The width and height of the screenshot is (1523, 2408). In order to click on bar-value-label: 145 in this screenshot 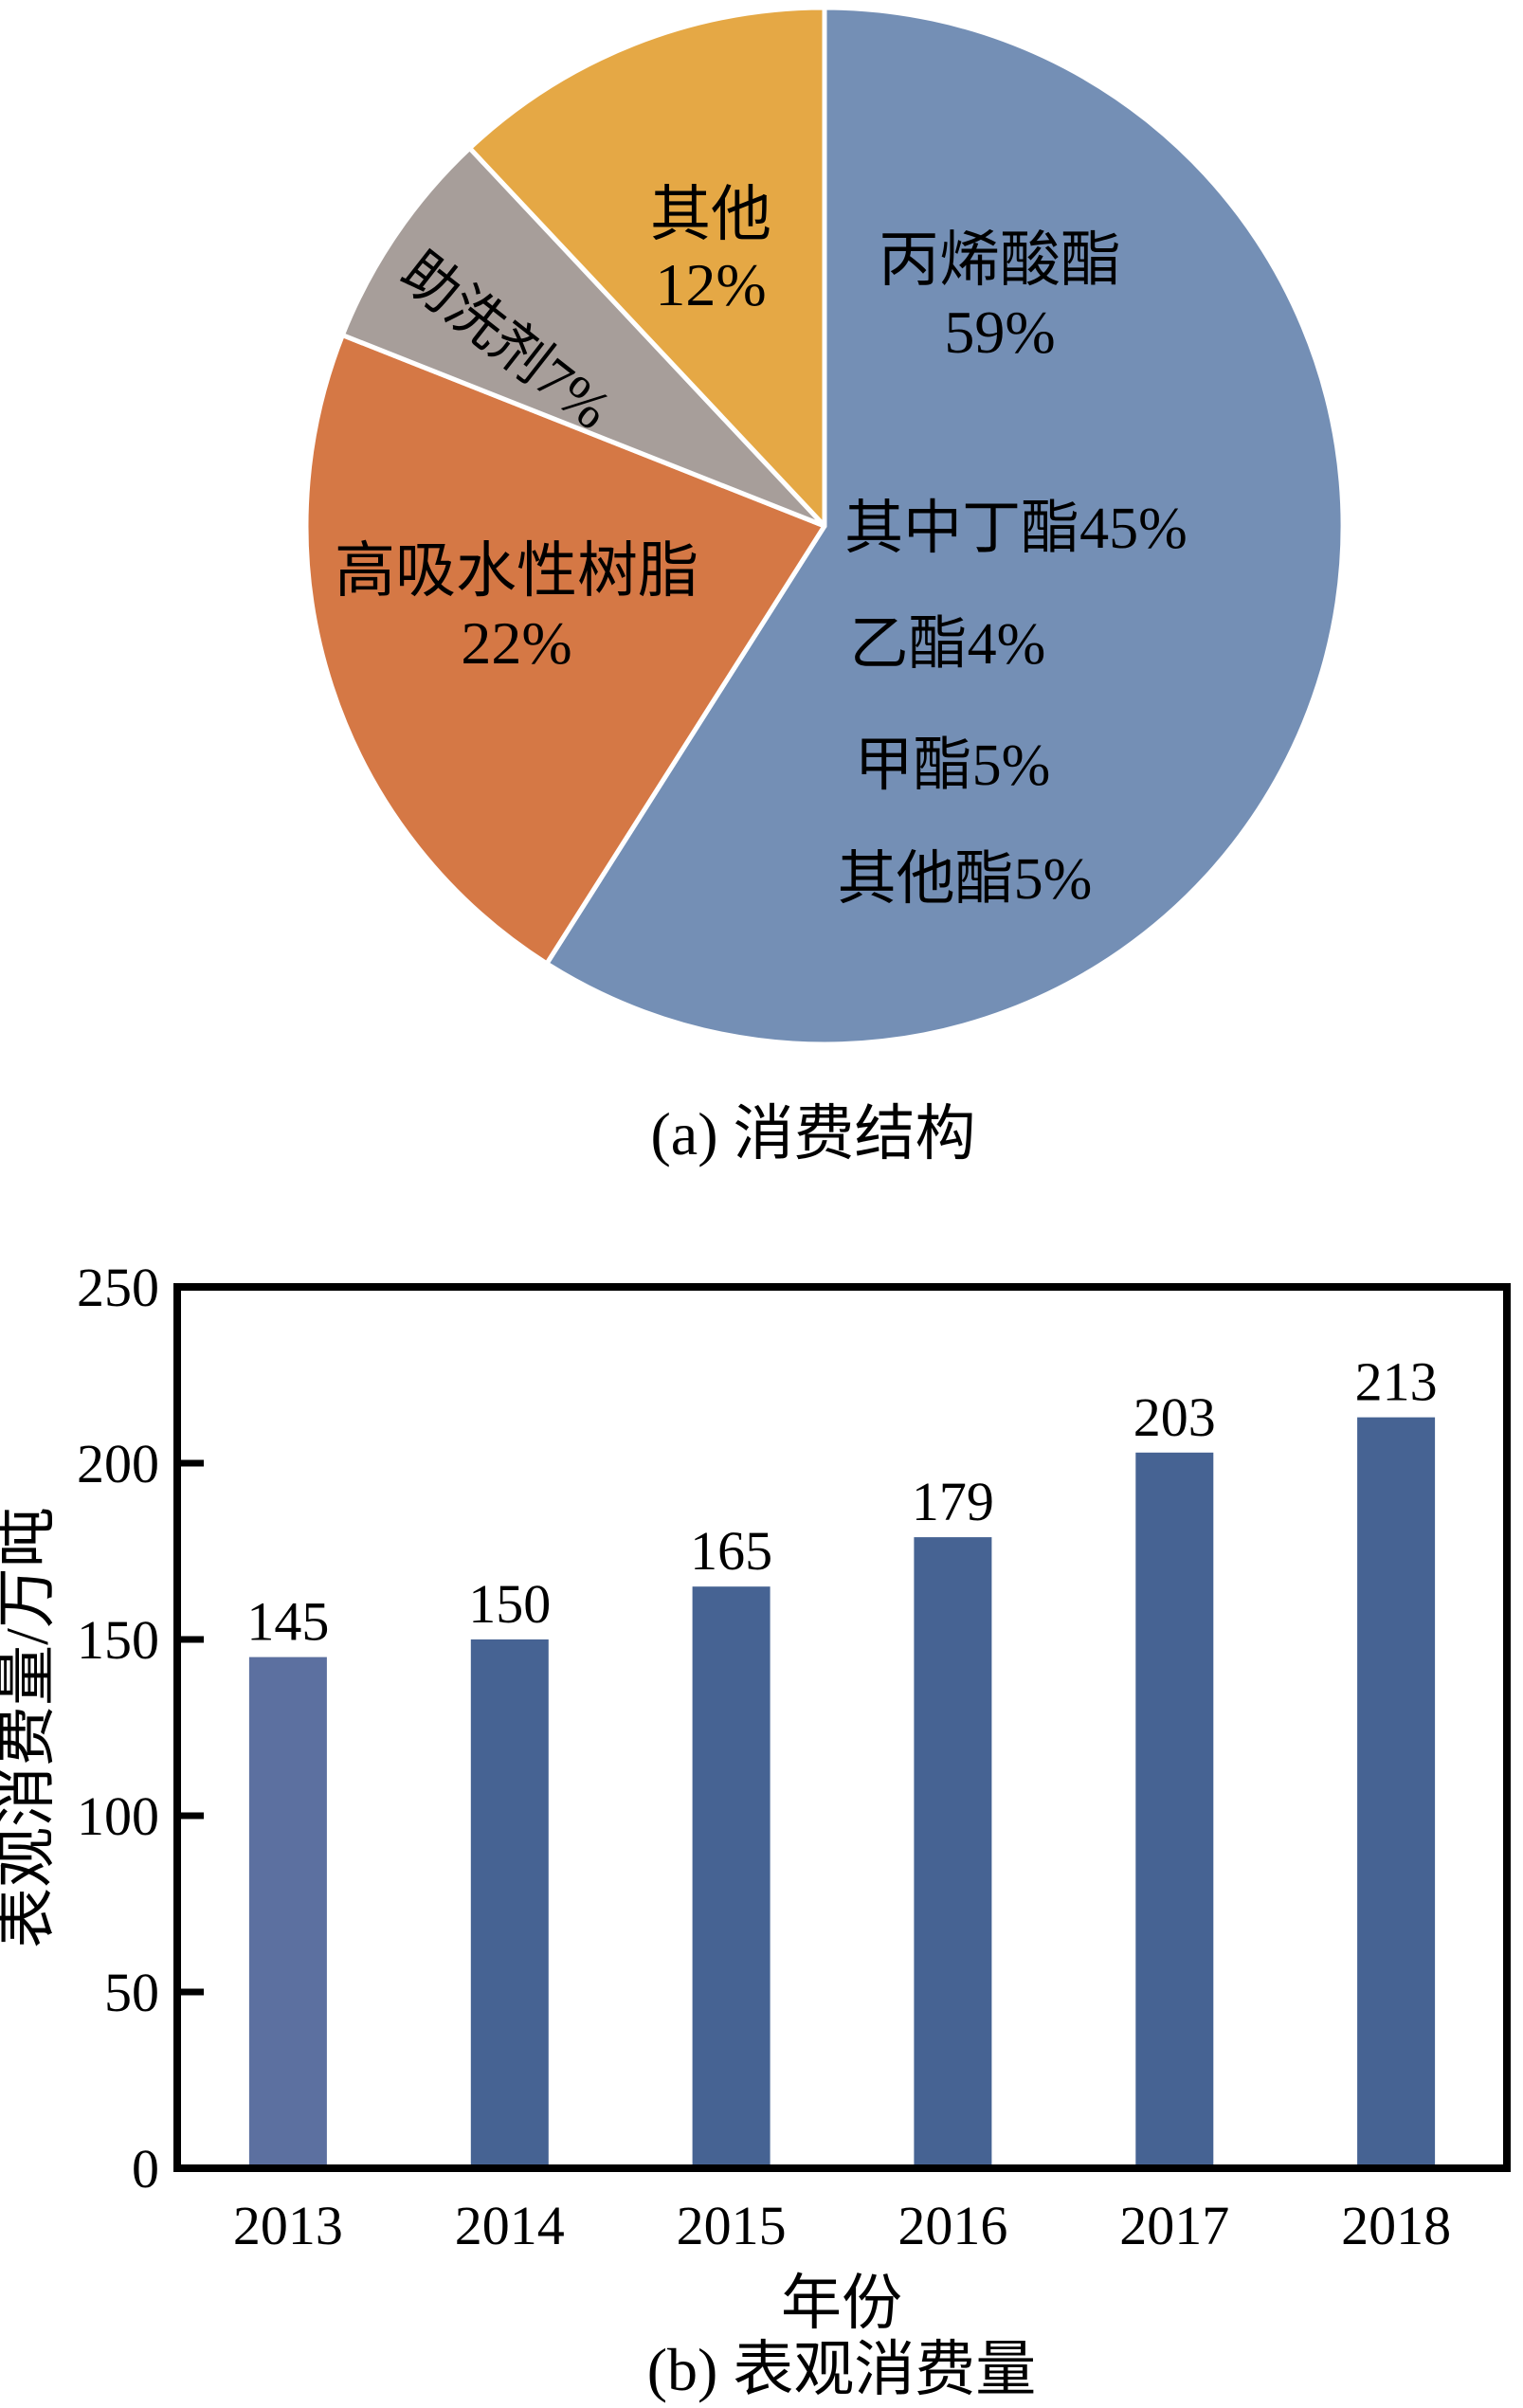, I will do `click(288, 1622)`.